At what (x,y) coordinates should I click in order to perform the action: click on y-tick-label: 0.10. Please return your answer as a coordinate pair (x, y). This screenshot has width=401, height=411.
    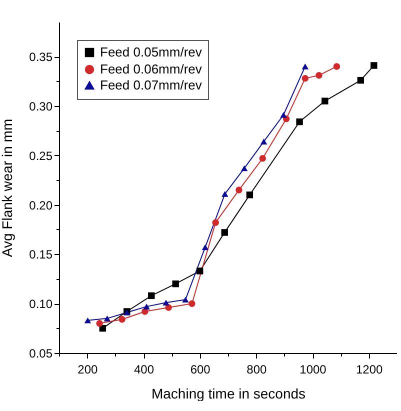
    Looking at the image, I should click on (41, 304).